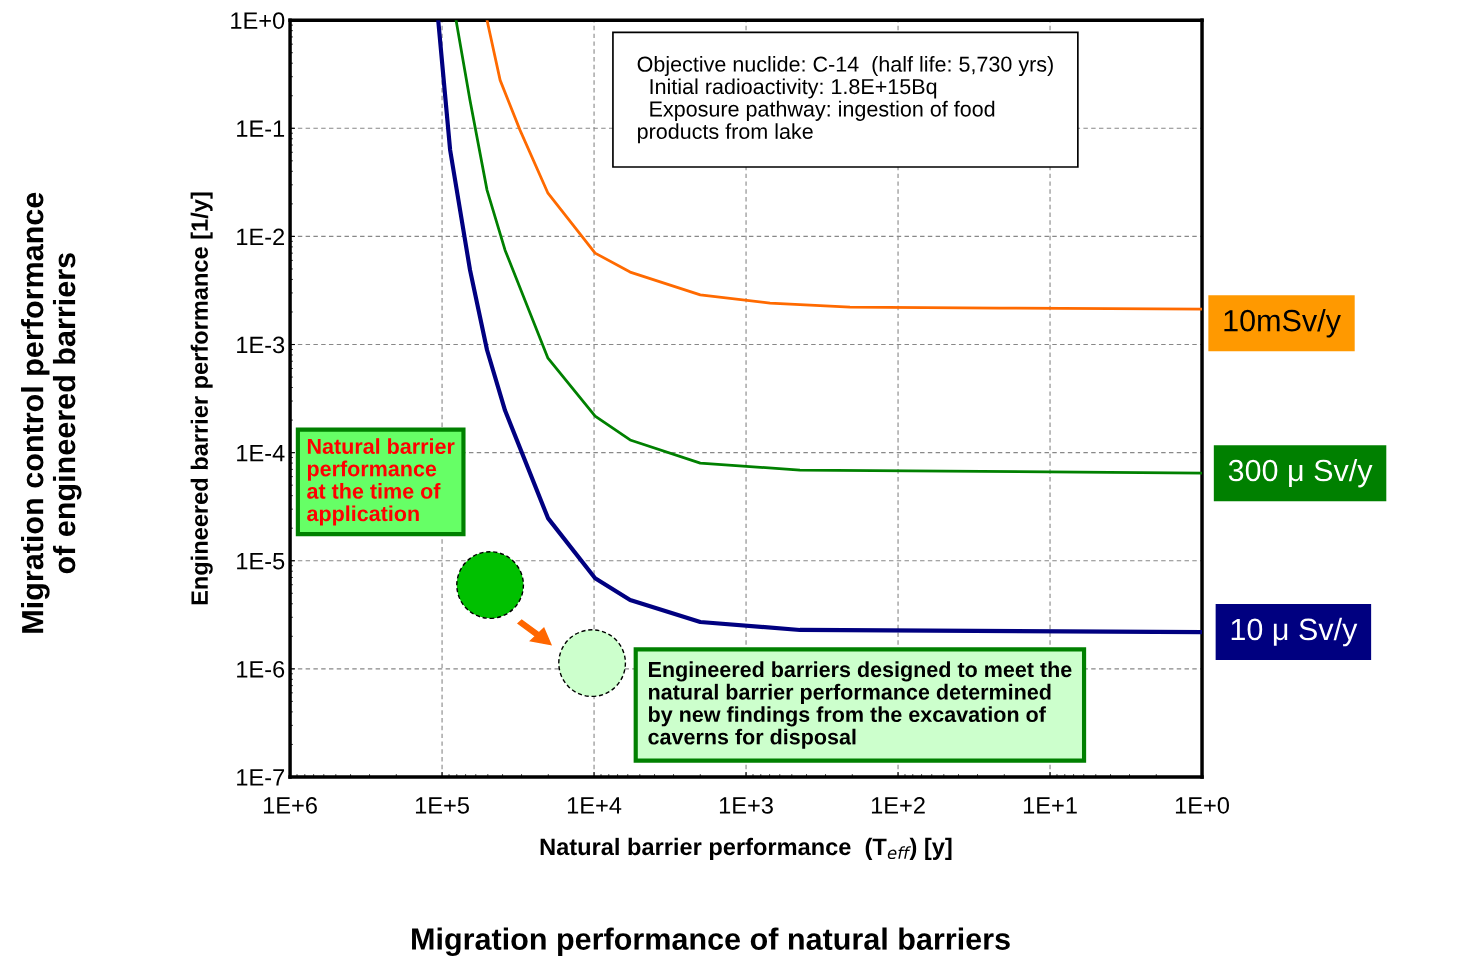  I want to click on y-tick-label: 1E-6, so click(261, 669).